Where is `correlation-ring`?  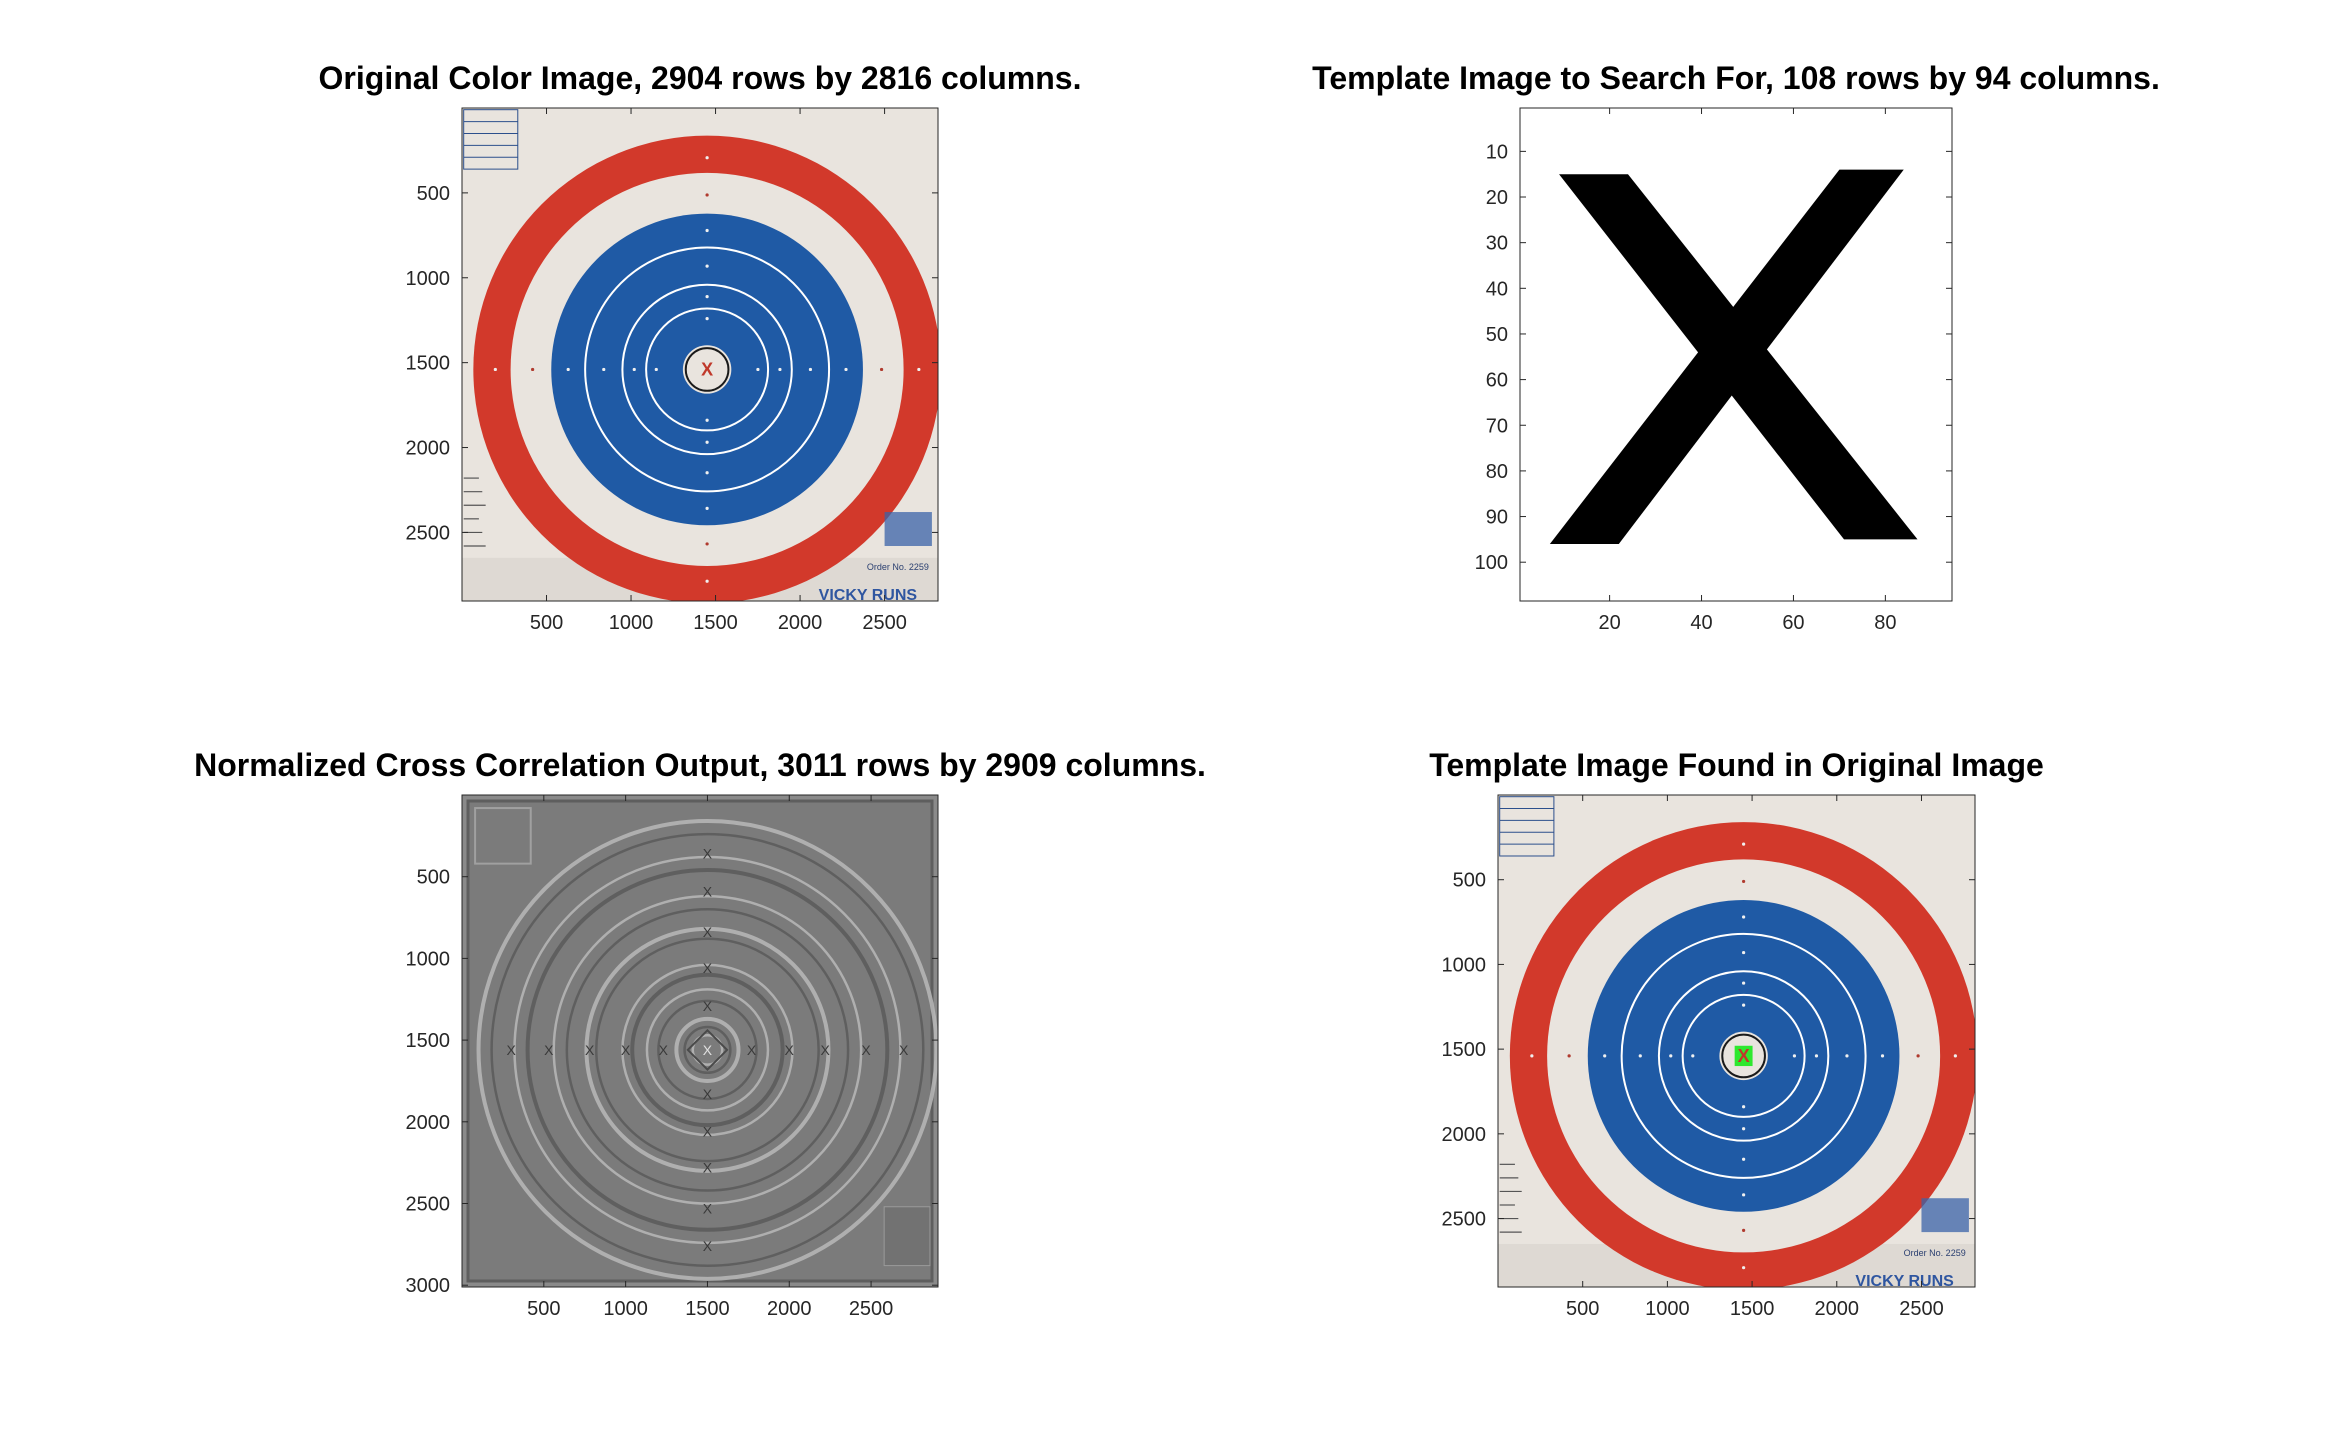
correlation-ring is located at coordinates (707, 1049).